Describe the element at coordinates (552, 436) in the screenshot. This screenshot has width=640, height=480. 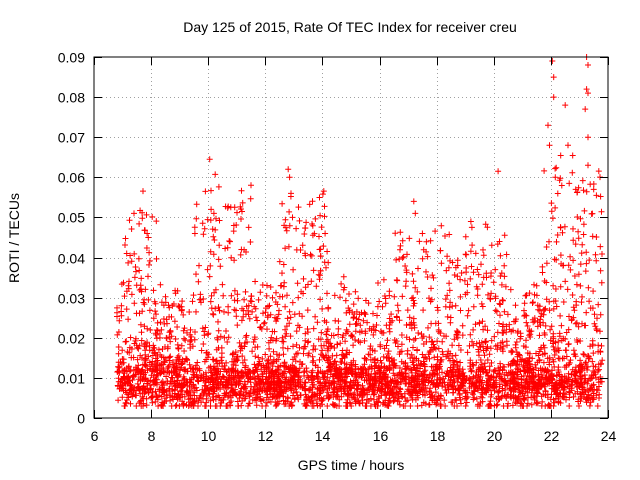
I see `x-tick-label: 22` at that location.